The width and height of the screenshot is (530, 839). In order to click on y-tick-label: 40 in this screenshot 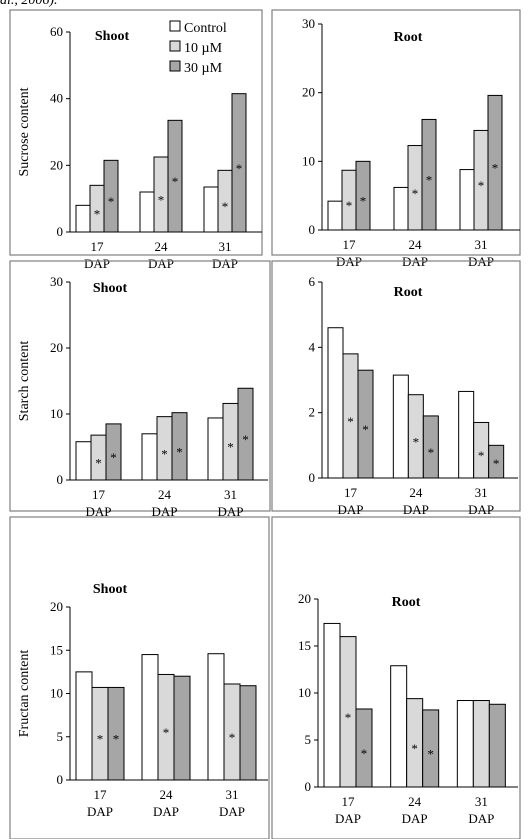, I will do `click(56, 98)`.